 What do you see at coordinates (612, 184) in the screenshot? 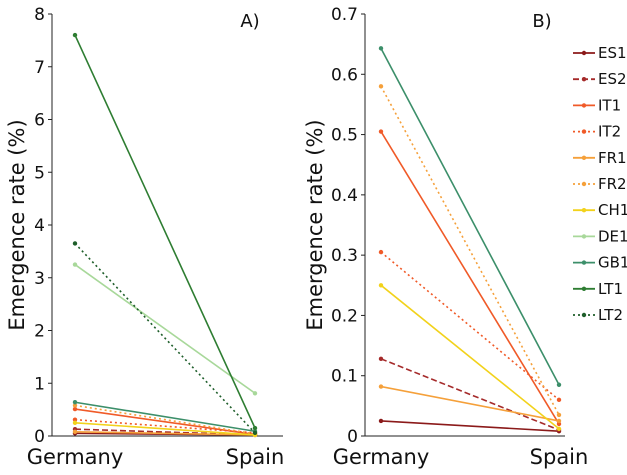
I see `legend-label-fr2: FR2` at bounding box center [612, 184].